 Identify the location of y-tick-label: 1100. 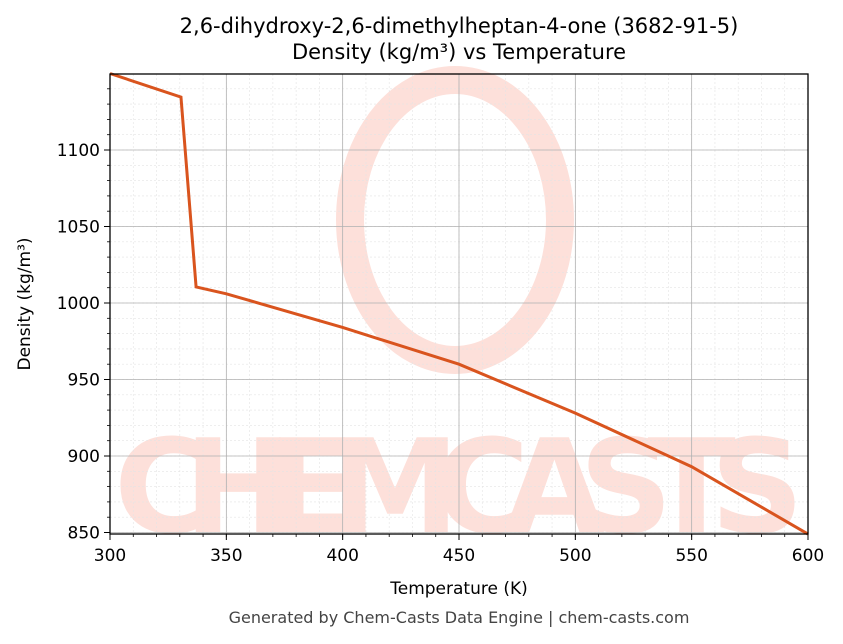
(78, 151).